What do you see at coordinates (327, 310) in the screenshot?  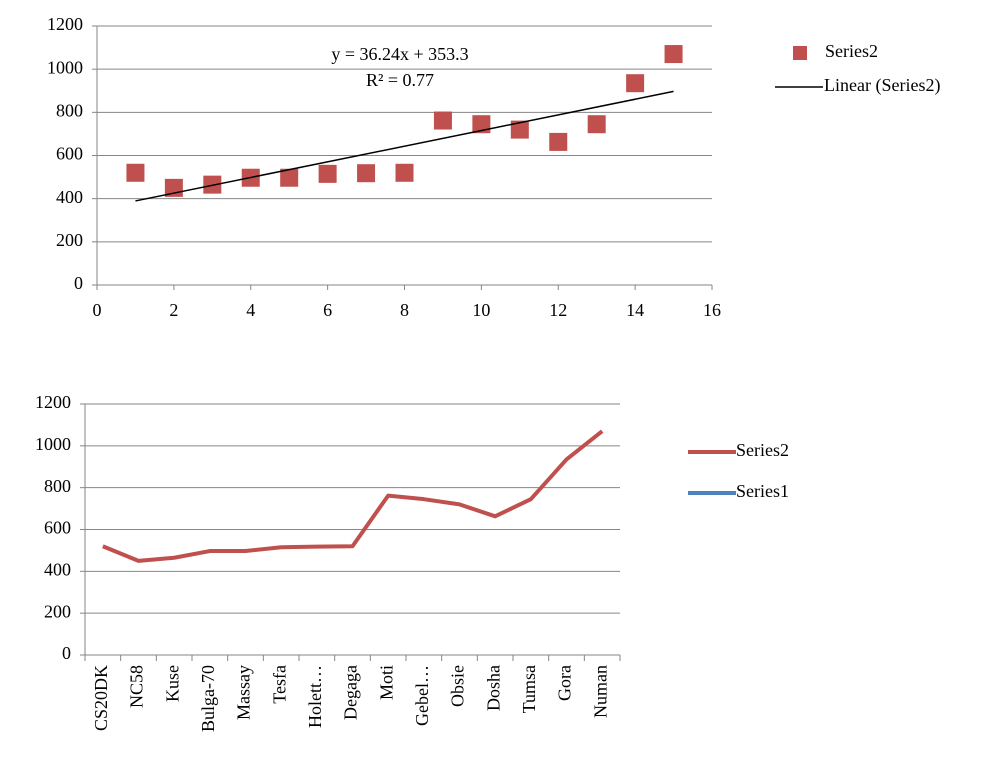 I see `x-tick-label: 6` at bounding box center [327, 310].